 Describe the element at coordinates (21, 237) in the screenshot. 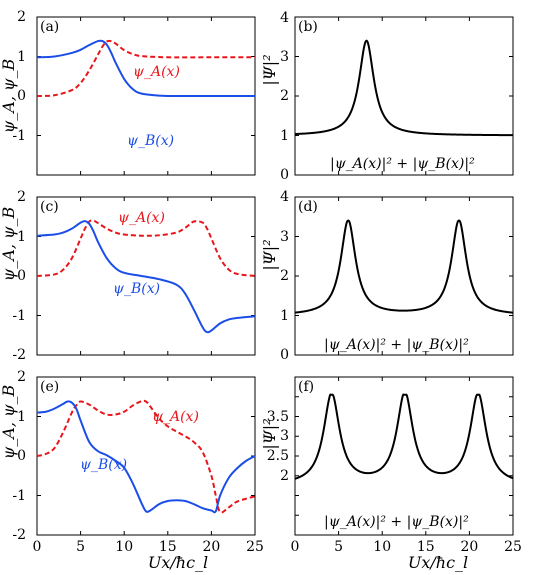

I see `panel-c-ytick-1: 1` at that location.